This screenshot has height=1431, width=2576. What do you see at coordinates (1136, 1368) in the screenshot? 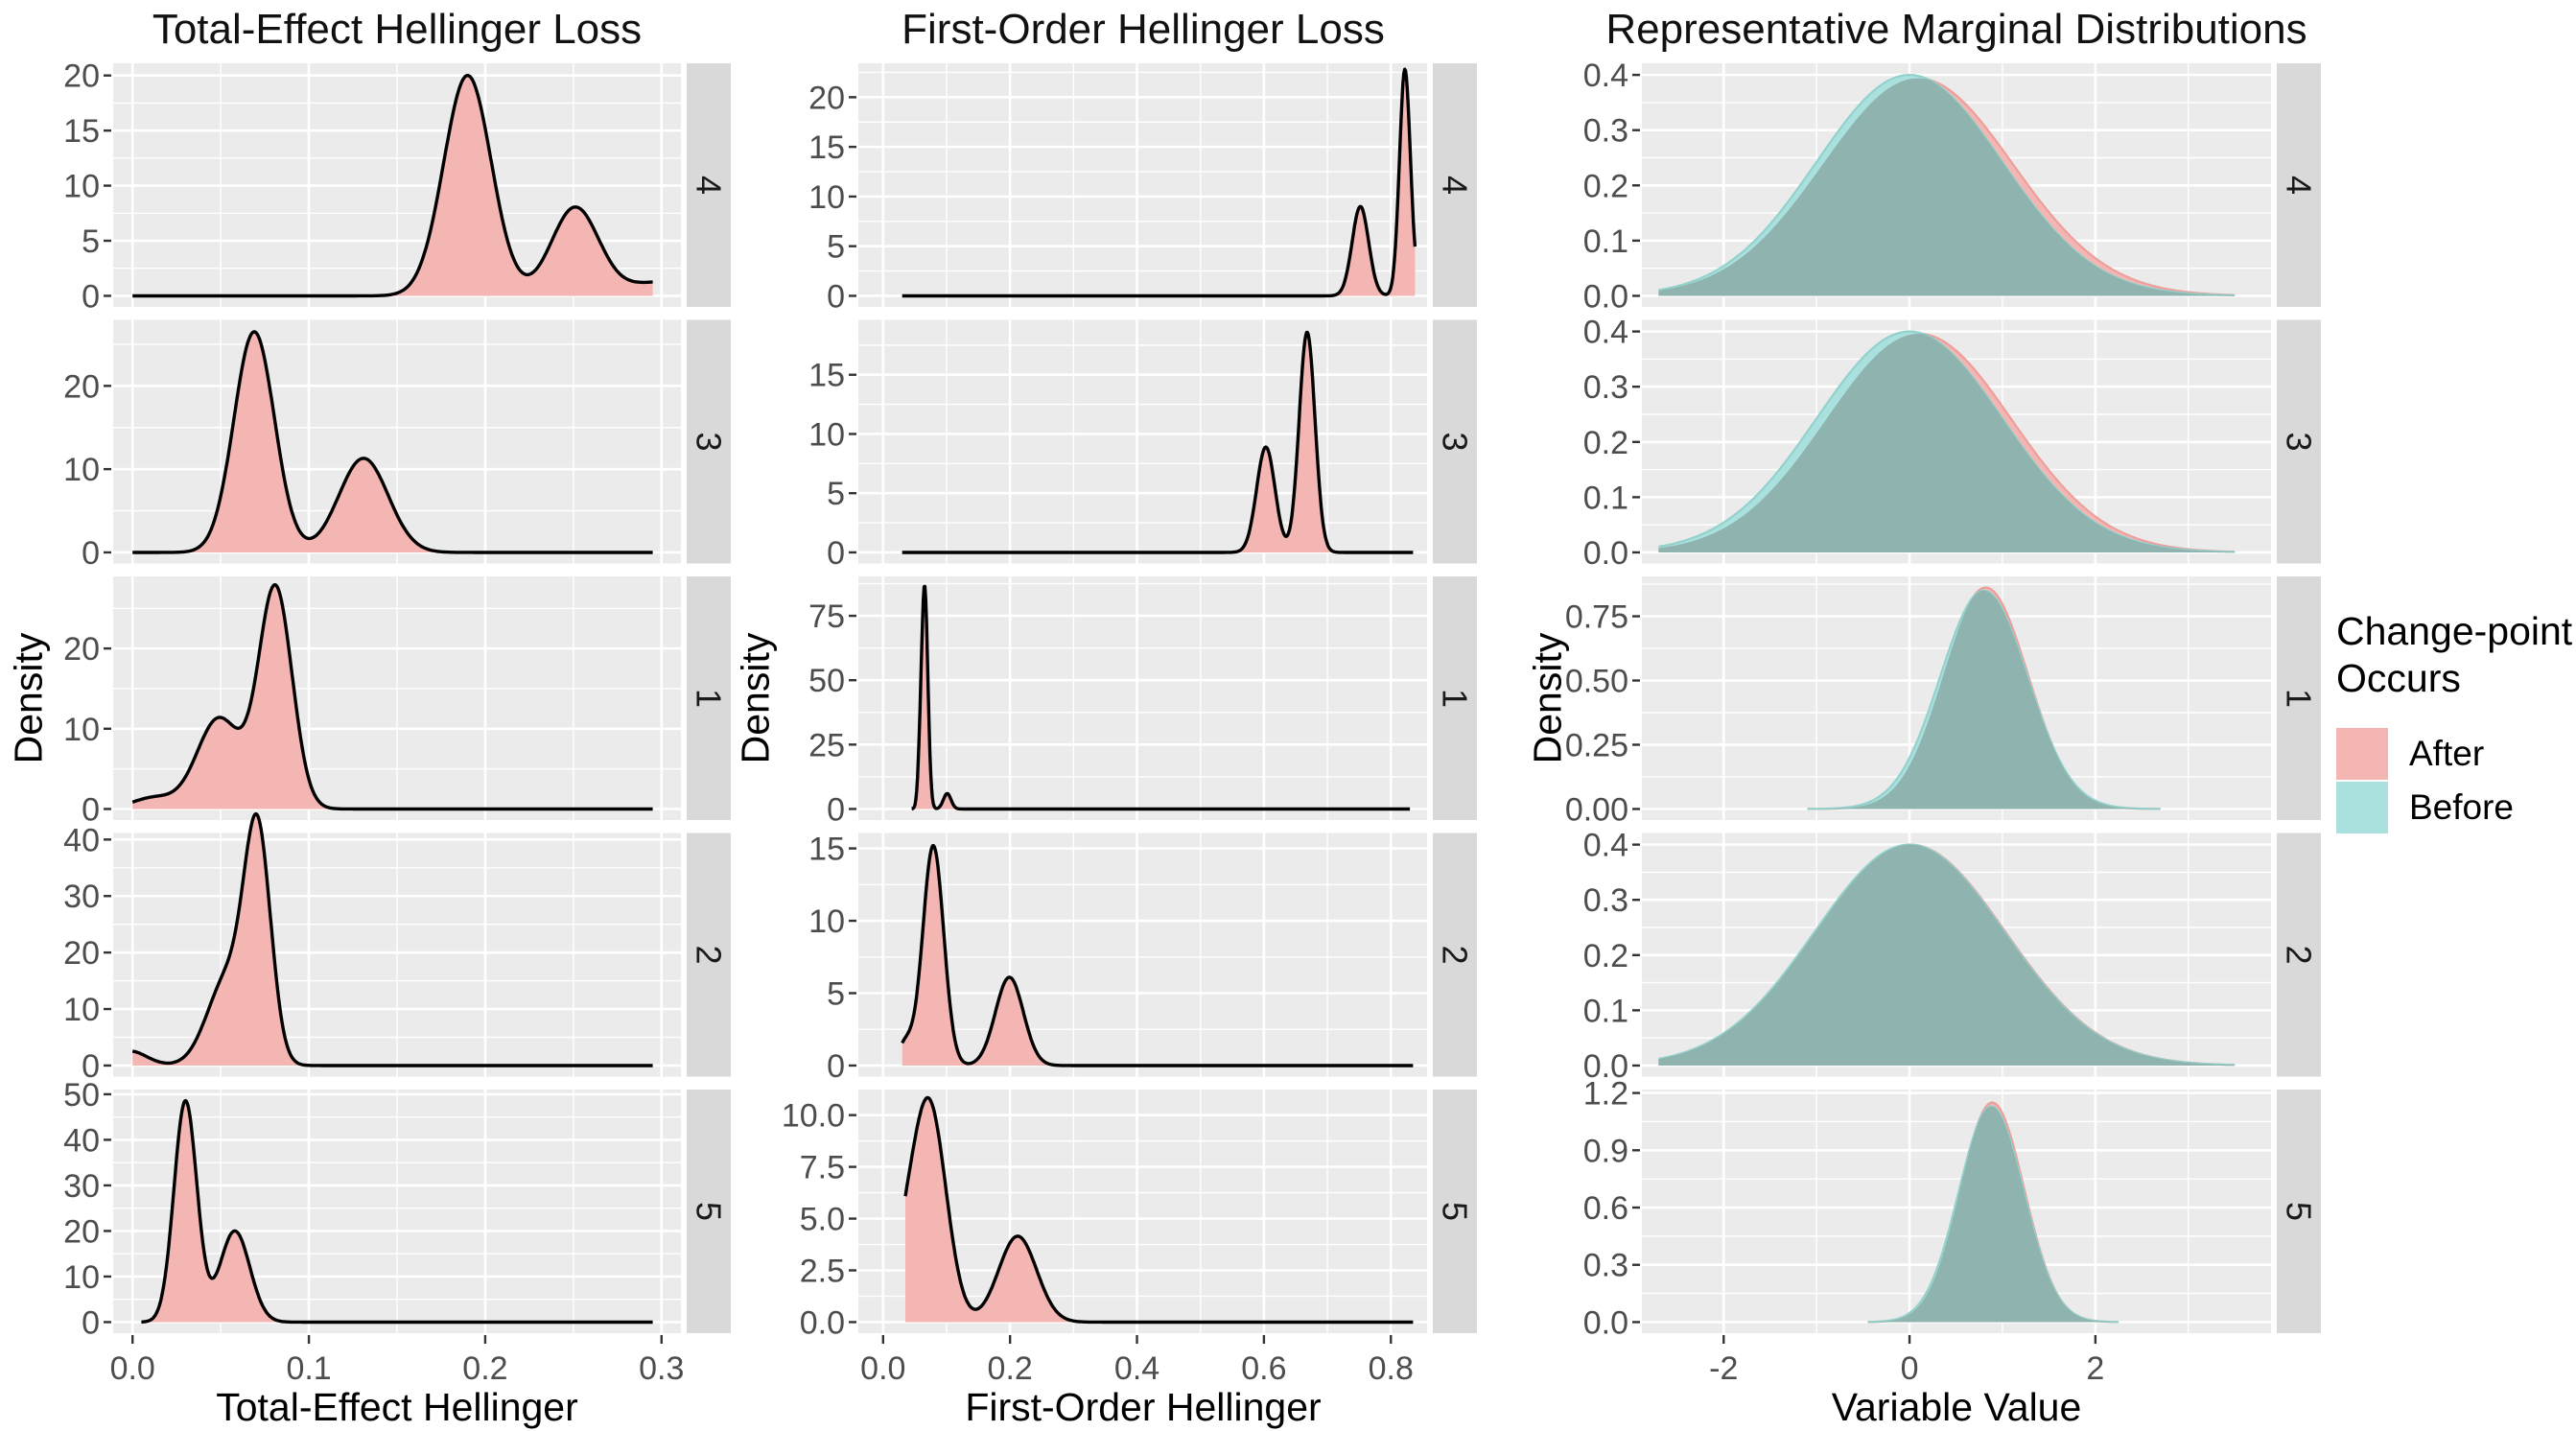
I see `x-tick-label: 0.4` at bounding box center [1136, 1368].